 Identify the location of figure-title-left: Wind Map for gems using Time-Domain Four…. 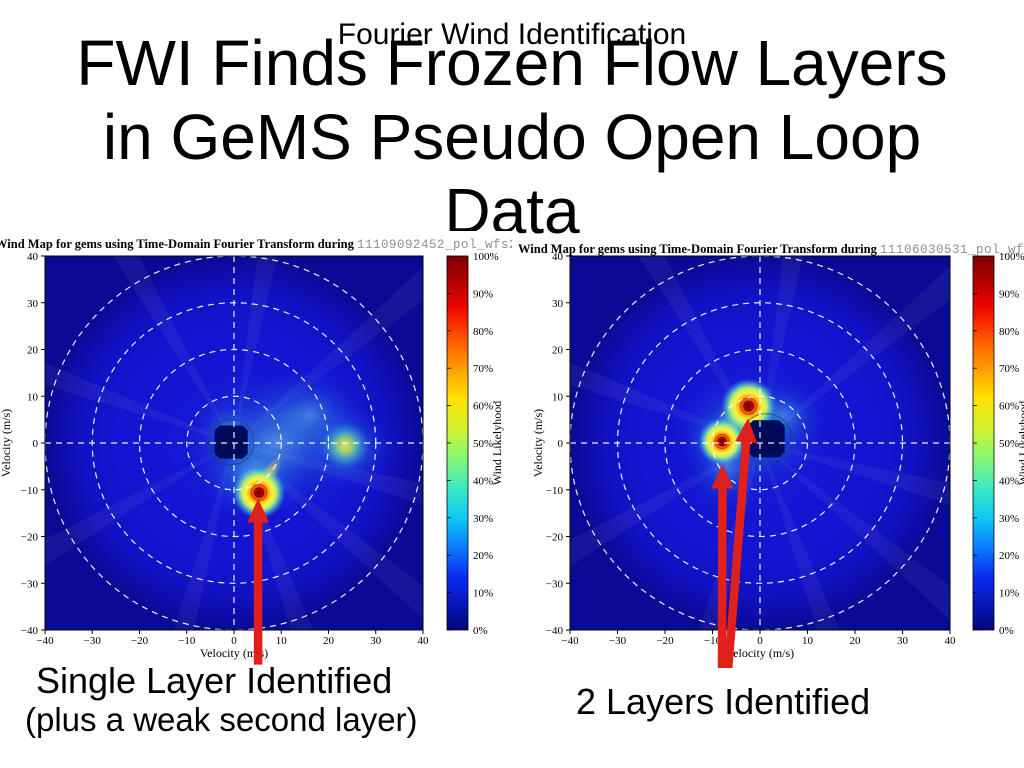
(256, 244).